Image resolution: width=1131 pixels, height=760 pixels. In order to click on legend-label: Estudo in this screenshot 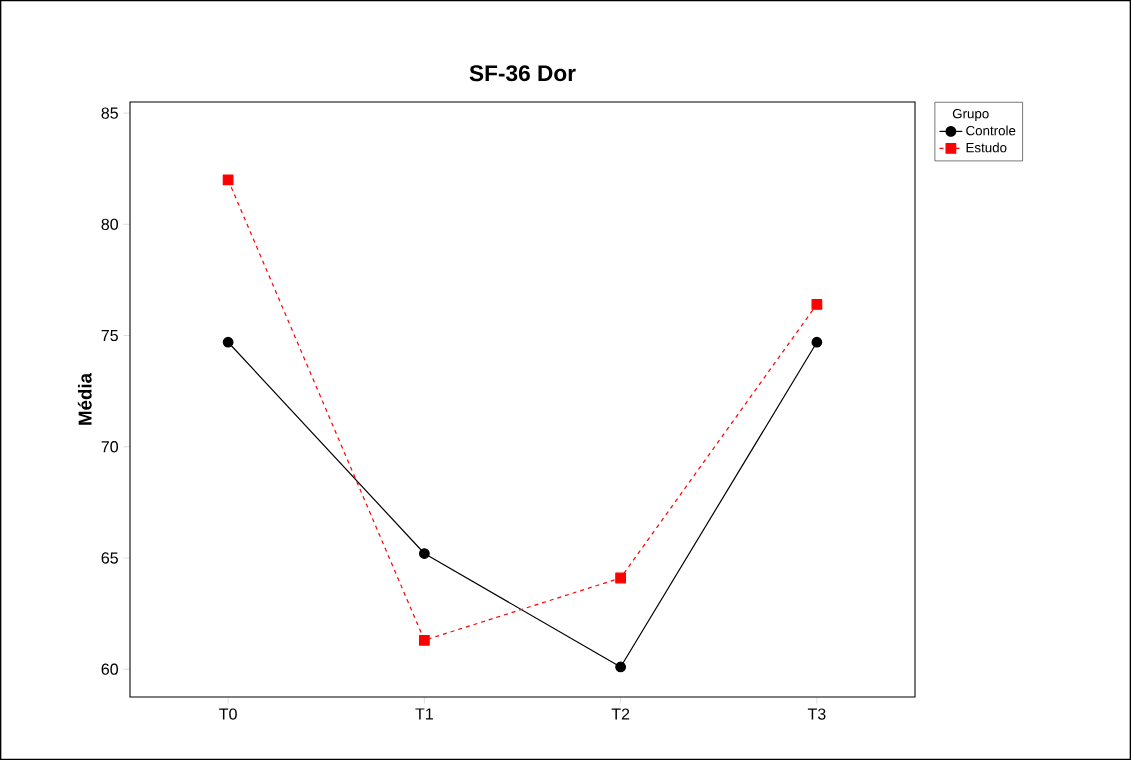, I will do `click(986, 147)`.